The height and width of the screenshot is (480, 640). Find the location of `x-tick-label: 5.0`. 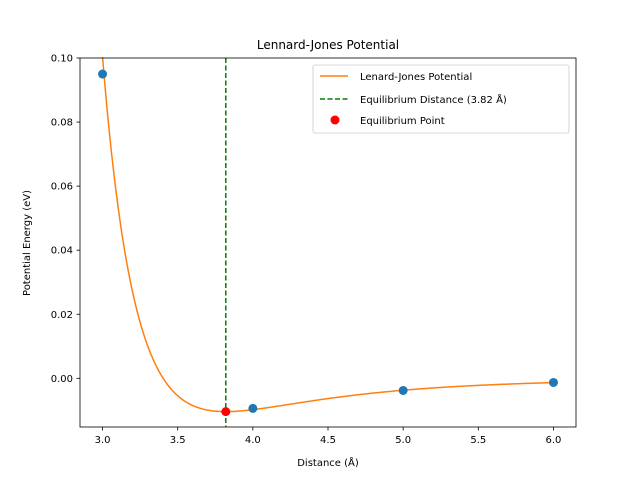

x-tick-label: 5.0 is located at coordinates (403, 440).